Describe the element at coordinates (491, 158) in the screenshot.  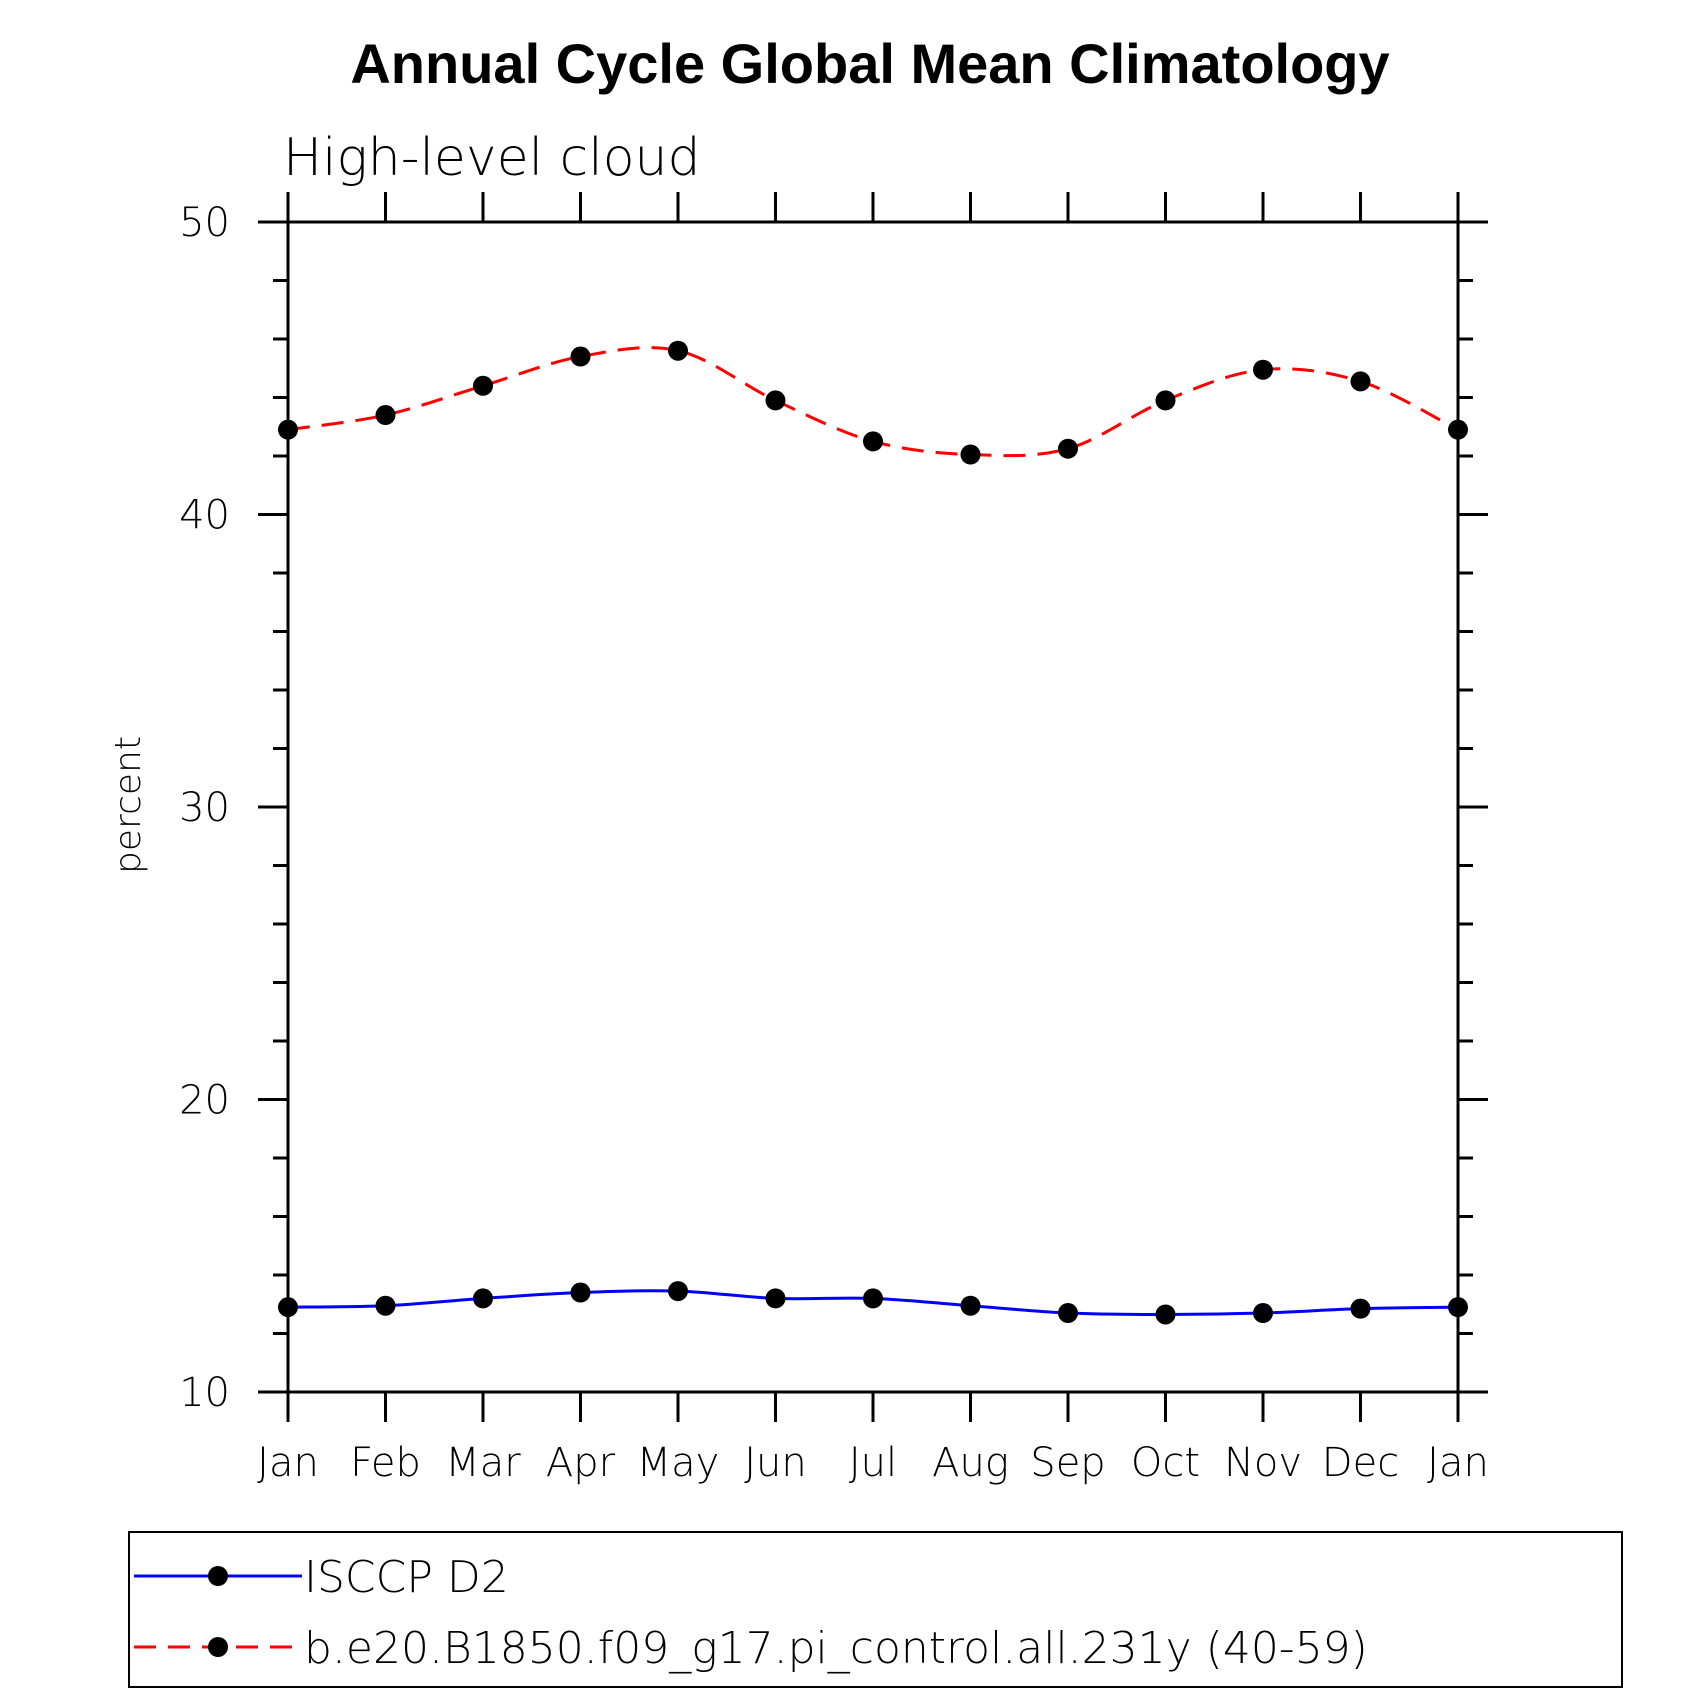
I see `chart-subtitle: High-level cloud` at that location.